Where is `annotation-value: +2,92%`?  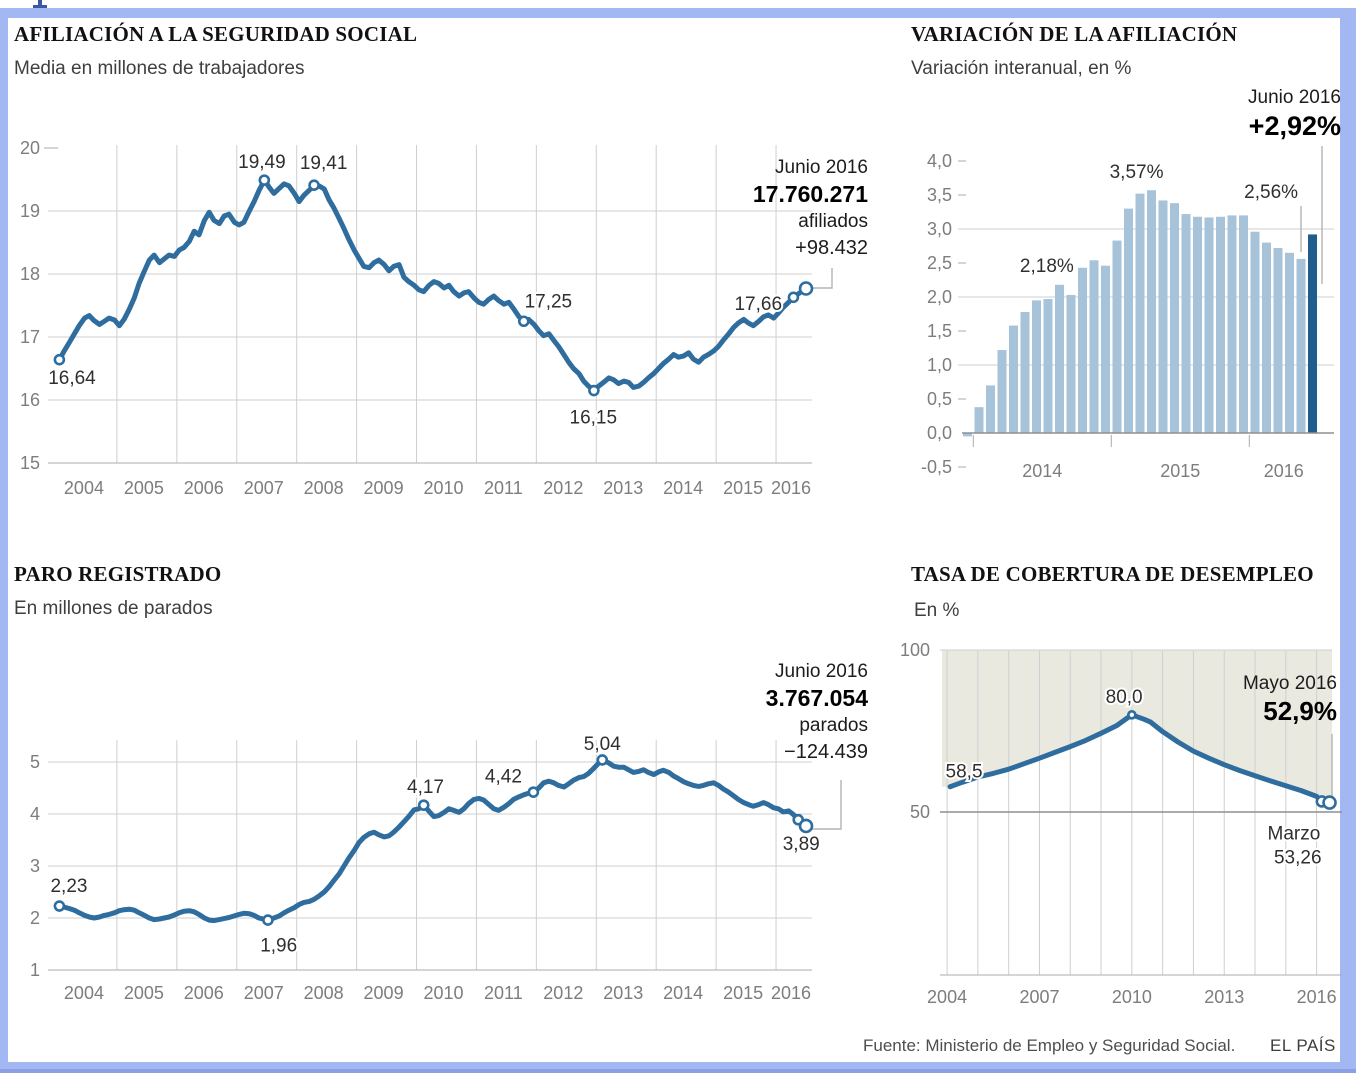 annotation-value: +2,92% is located at coordinates (1294, 126).